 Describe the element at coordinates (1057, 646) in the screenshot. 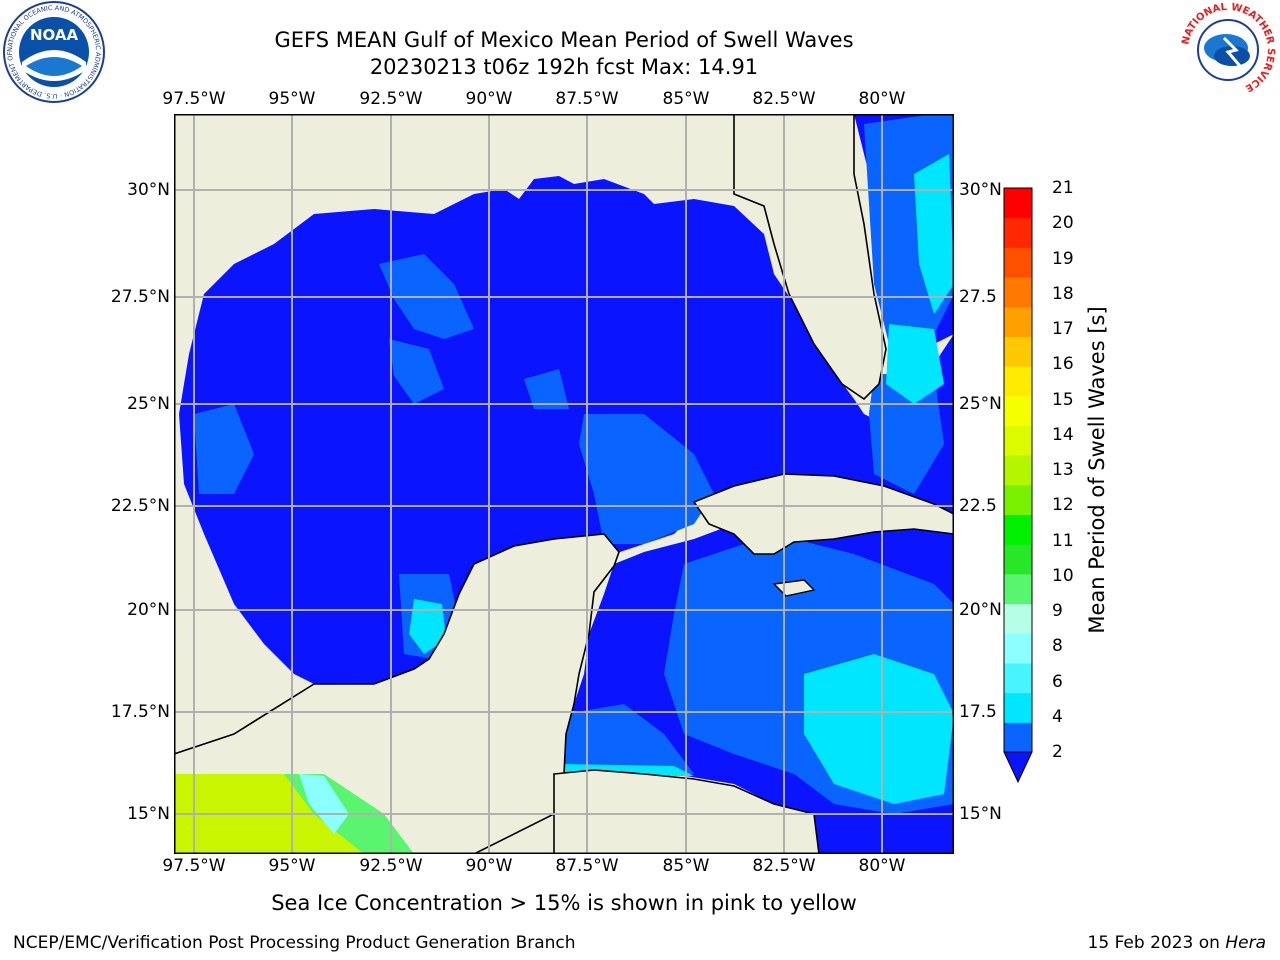

I see `colorbar-tick-label: 8` at that location.